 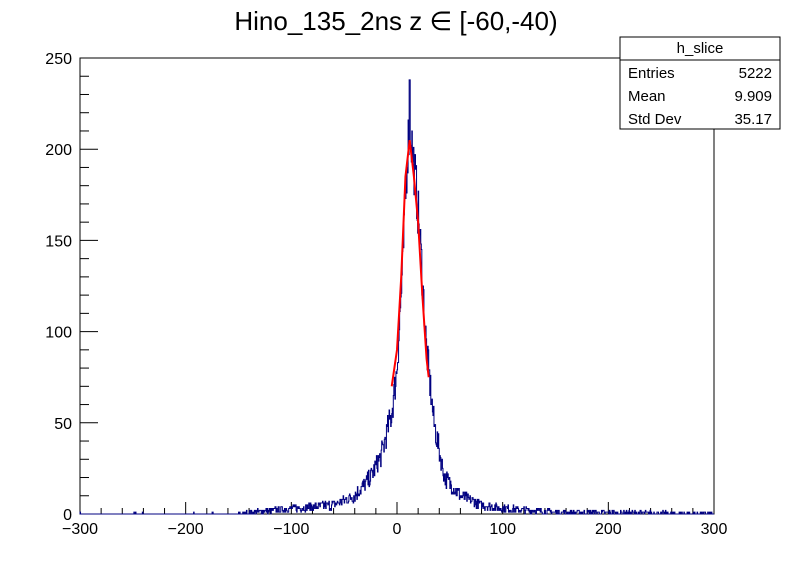 I want to click on y-tick-label: 50, so click(x=63, y=424).